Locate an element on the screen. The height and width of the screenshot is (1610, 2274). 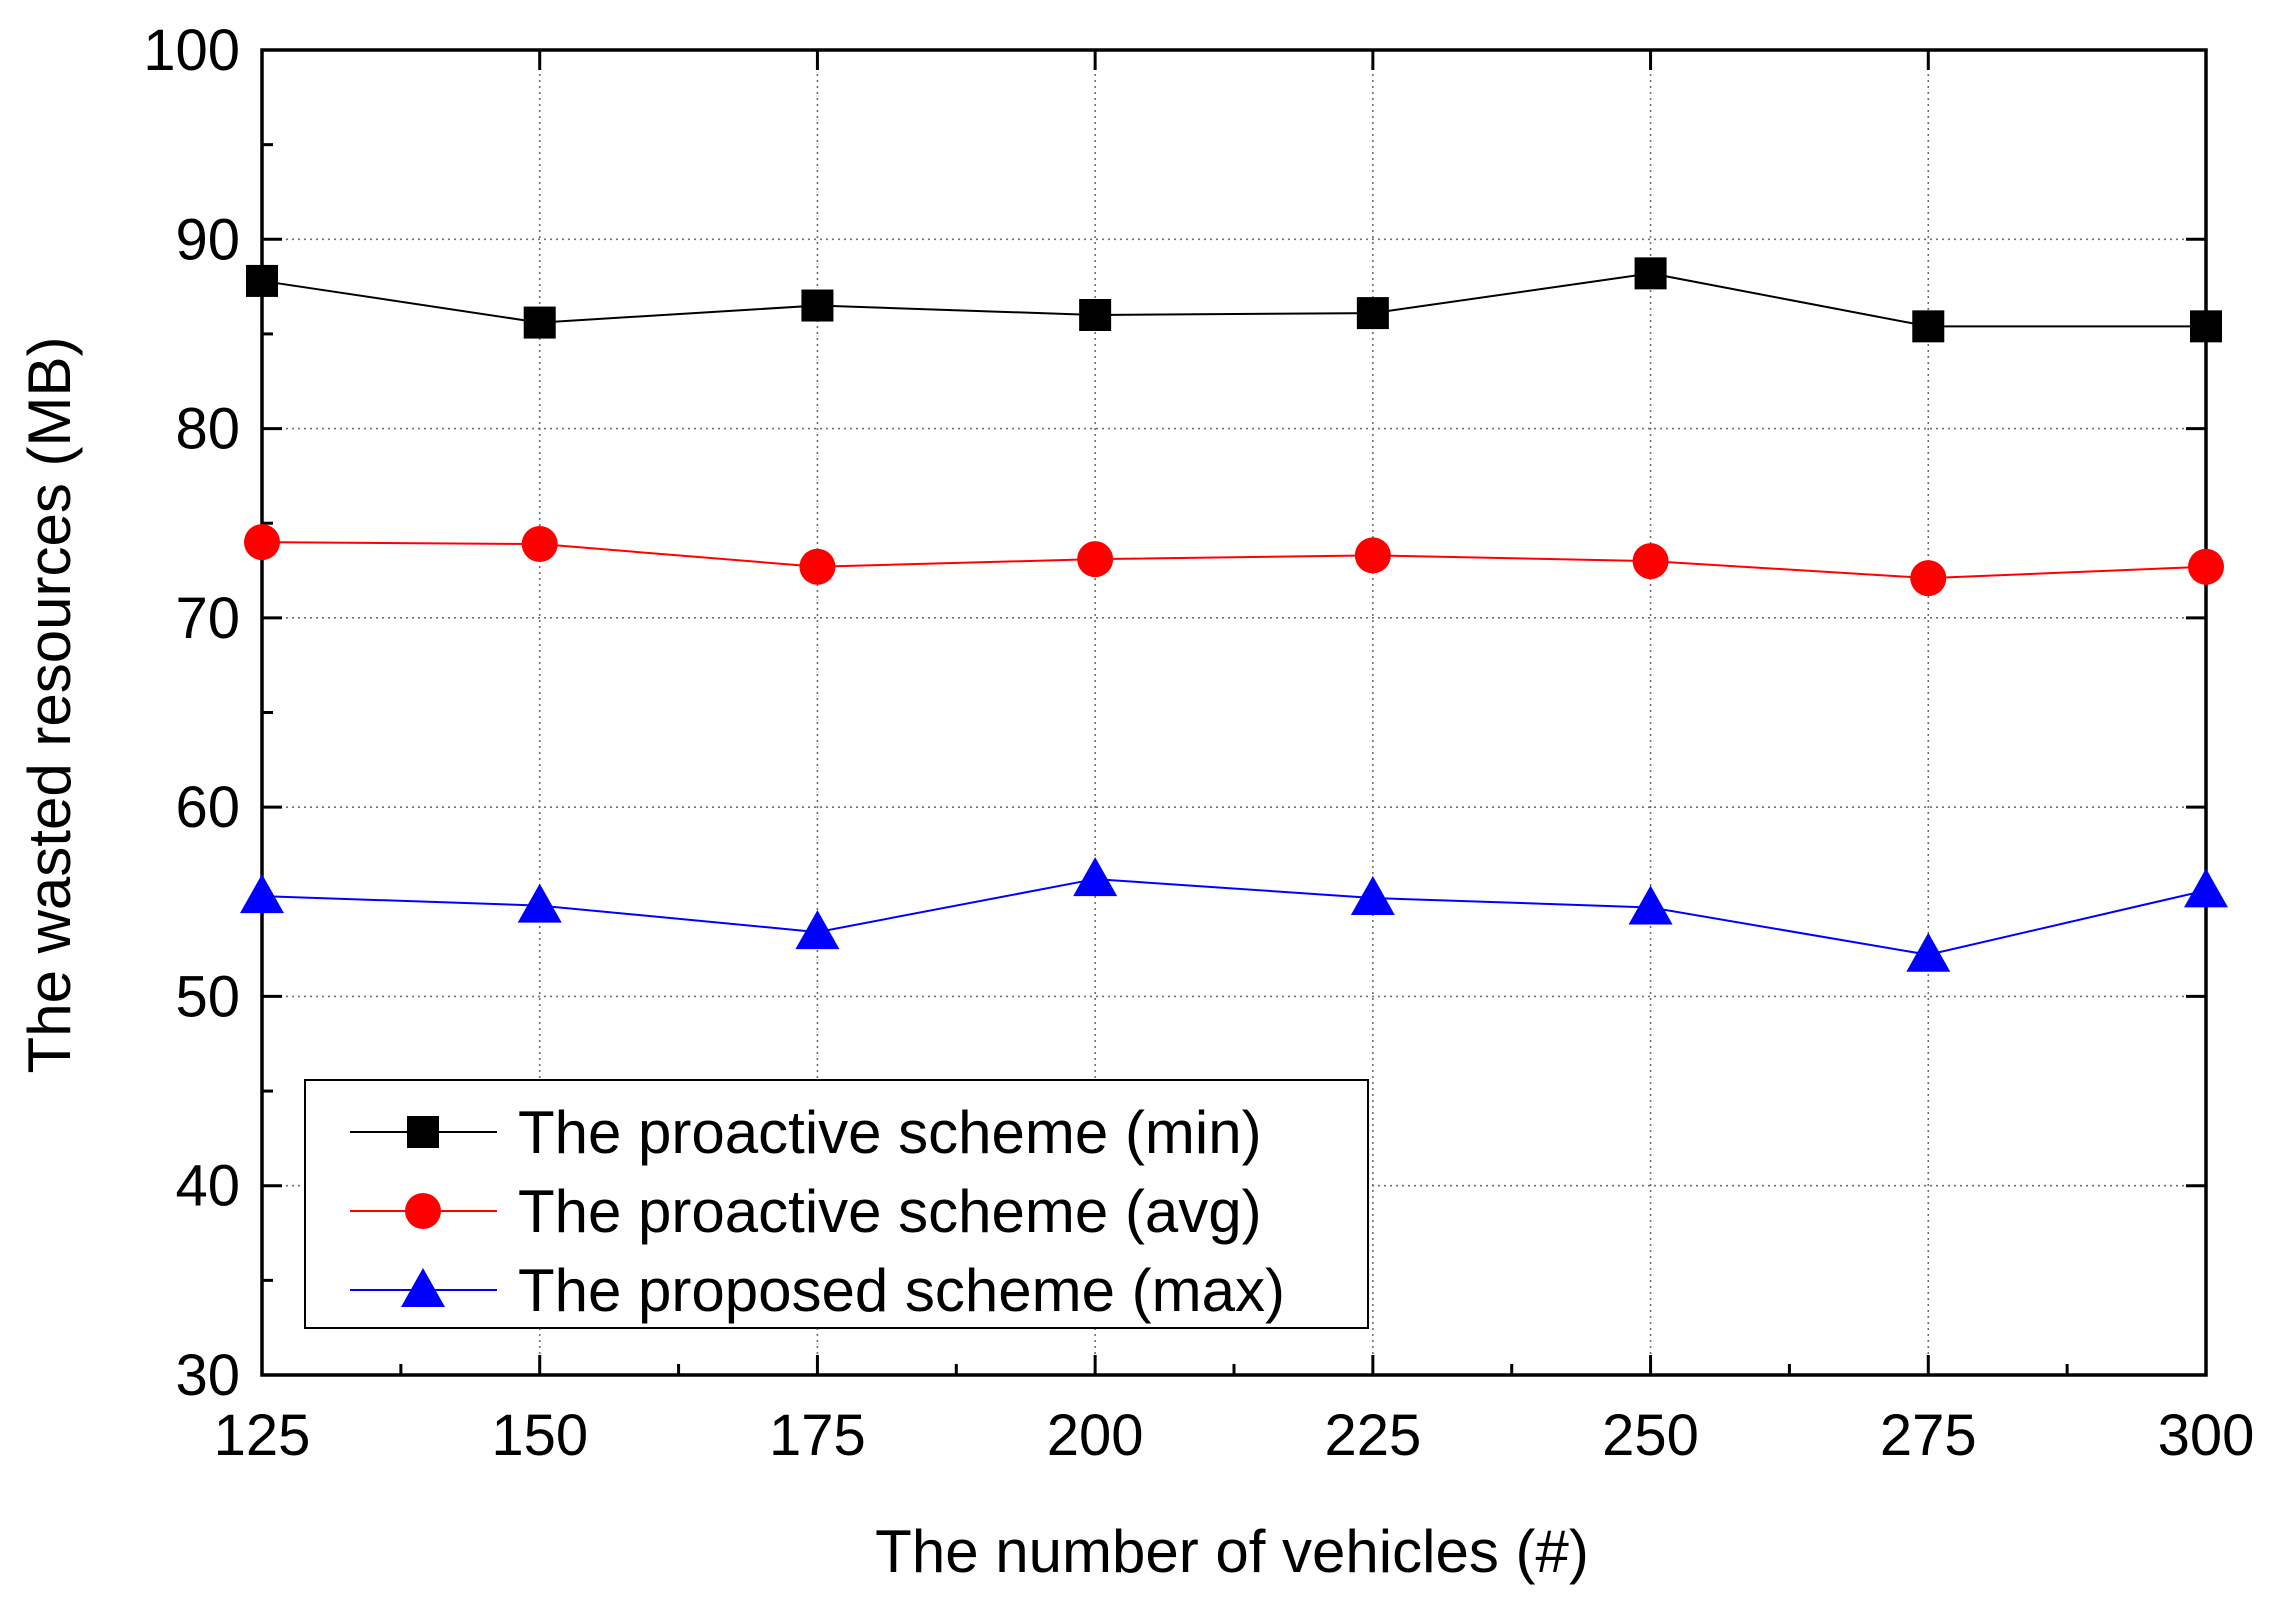
y-axis-title: The wasted resources (MB) is located at coordinates (49, 705).